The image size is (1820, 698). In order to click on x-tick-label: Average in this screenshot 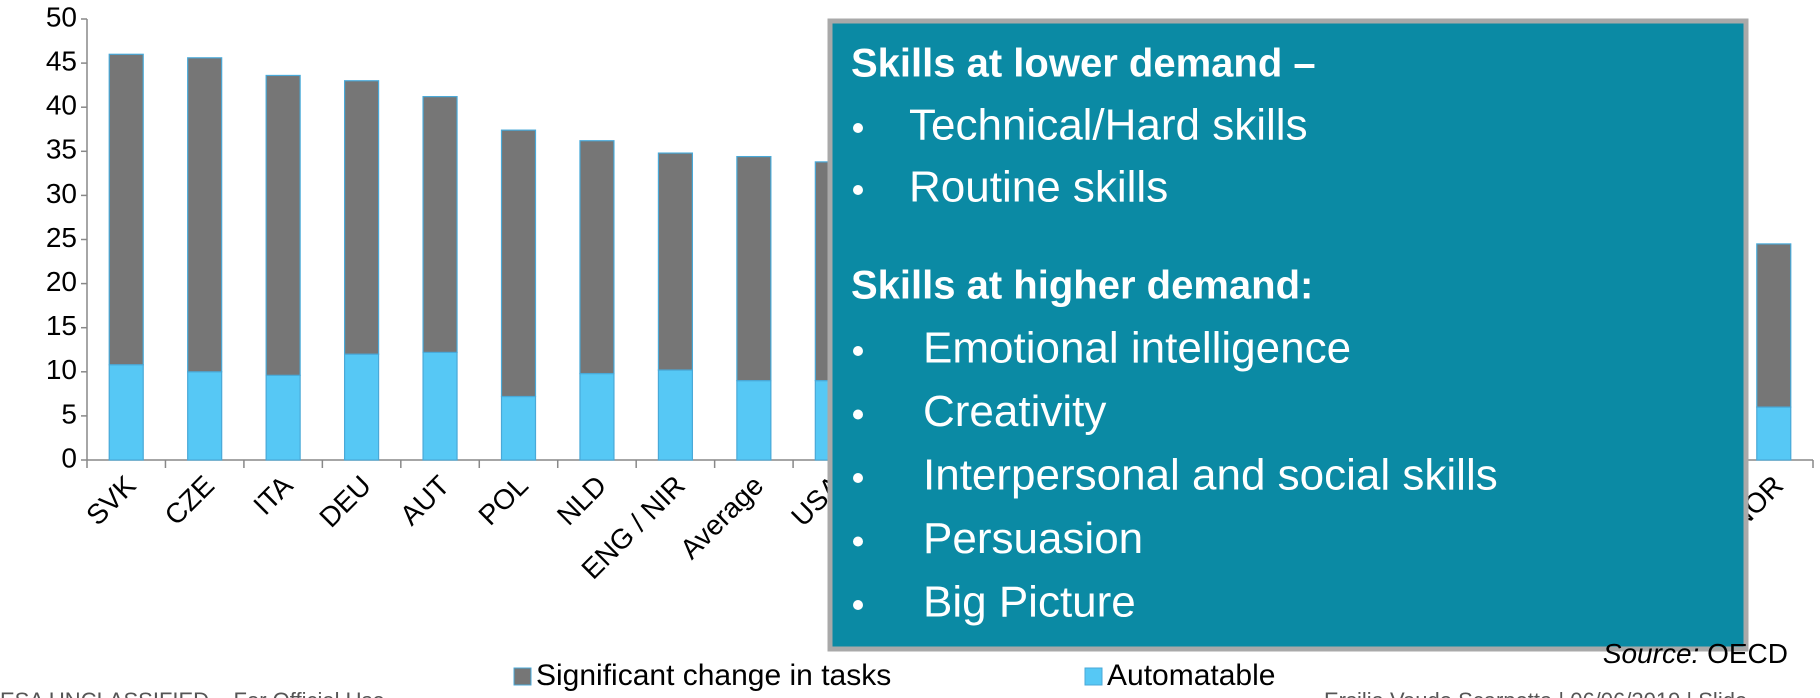, I will do `click(721, 517)`.